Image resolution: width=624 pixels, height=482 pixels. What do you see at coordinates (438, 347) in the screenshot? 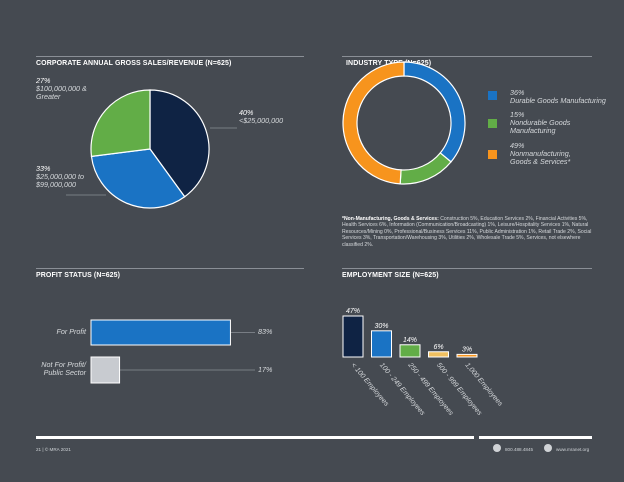
I see `employment-value-label: 6%` at bounding box center [438, 347].